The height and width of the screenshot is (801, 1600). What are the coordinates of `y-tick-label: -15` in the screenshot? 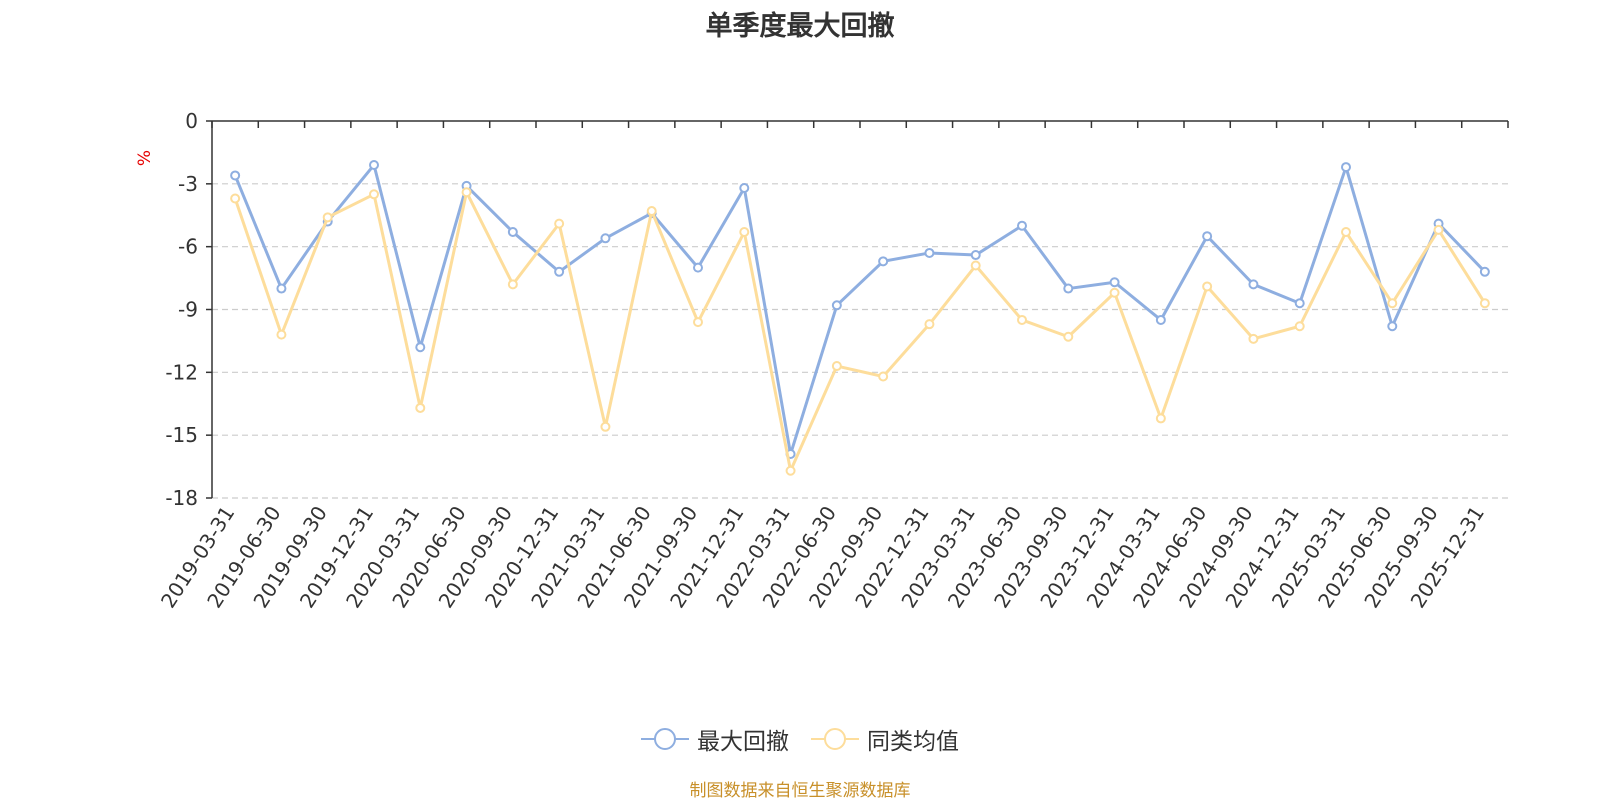 It's located at (181, 435).